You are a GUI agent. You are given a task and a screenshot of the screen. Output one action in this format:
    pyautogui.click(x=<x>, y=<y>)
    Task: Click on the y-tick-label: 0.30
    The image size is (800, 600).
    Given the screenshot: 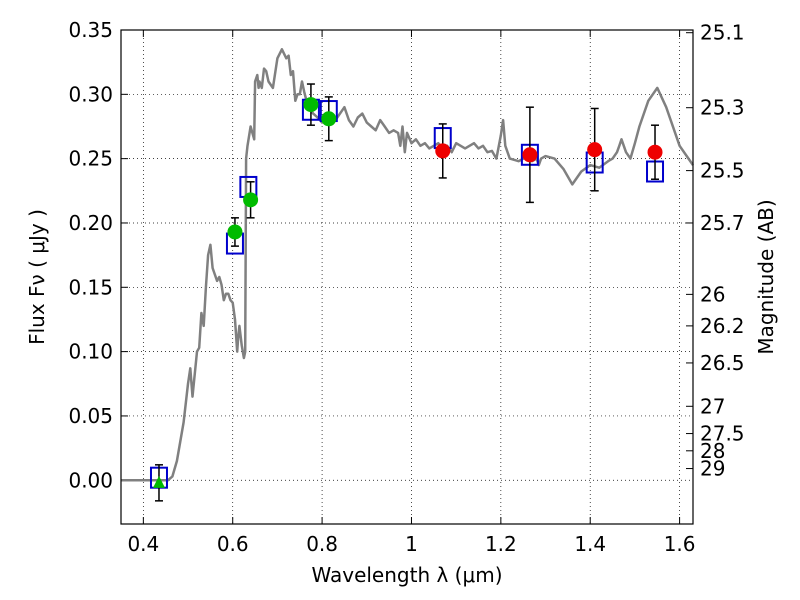 What is the action you would take?
    pyautogui.click(x=90, y=94)
    